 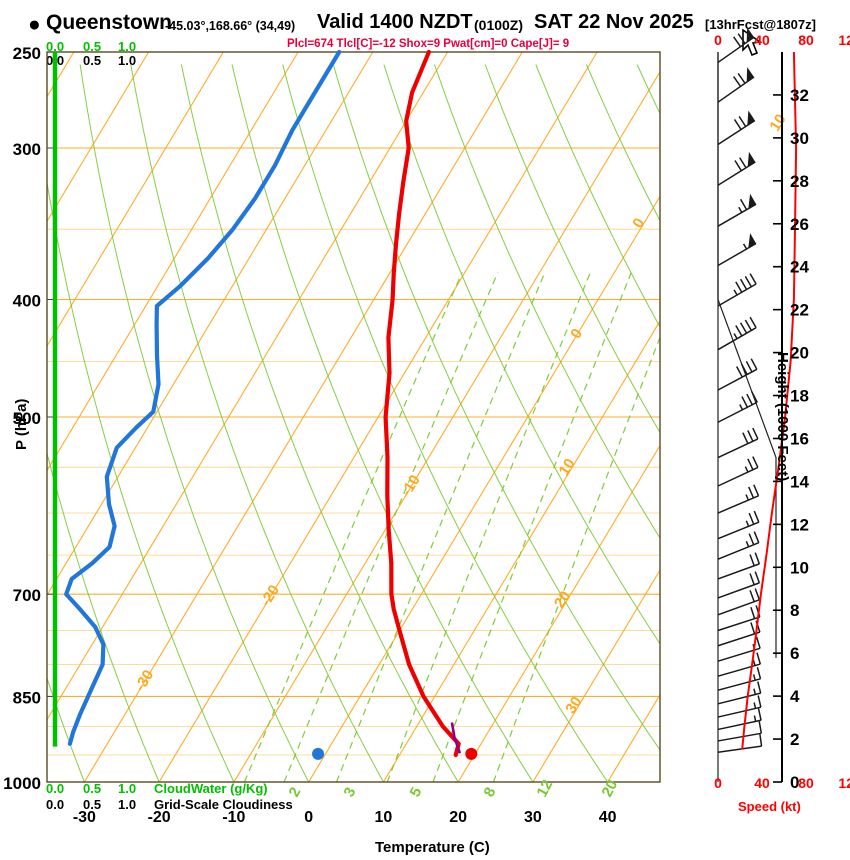 What do you see at coordinates (799, 396) in the screenshot?
I see `height-tick-label: 18` at bounding box center [799, 396].